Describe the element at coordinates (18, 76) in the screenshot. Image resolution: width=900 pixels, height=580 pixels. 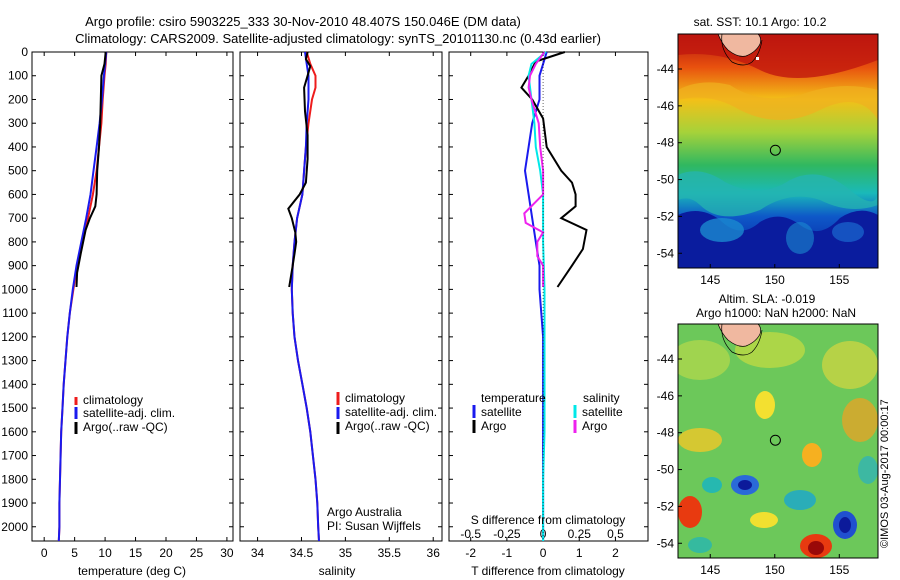
I see `depth-tick-label: 100` at that location.